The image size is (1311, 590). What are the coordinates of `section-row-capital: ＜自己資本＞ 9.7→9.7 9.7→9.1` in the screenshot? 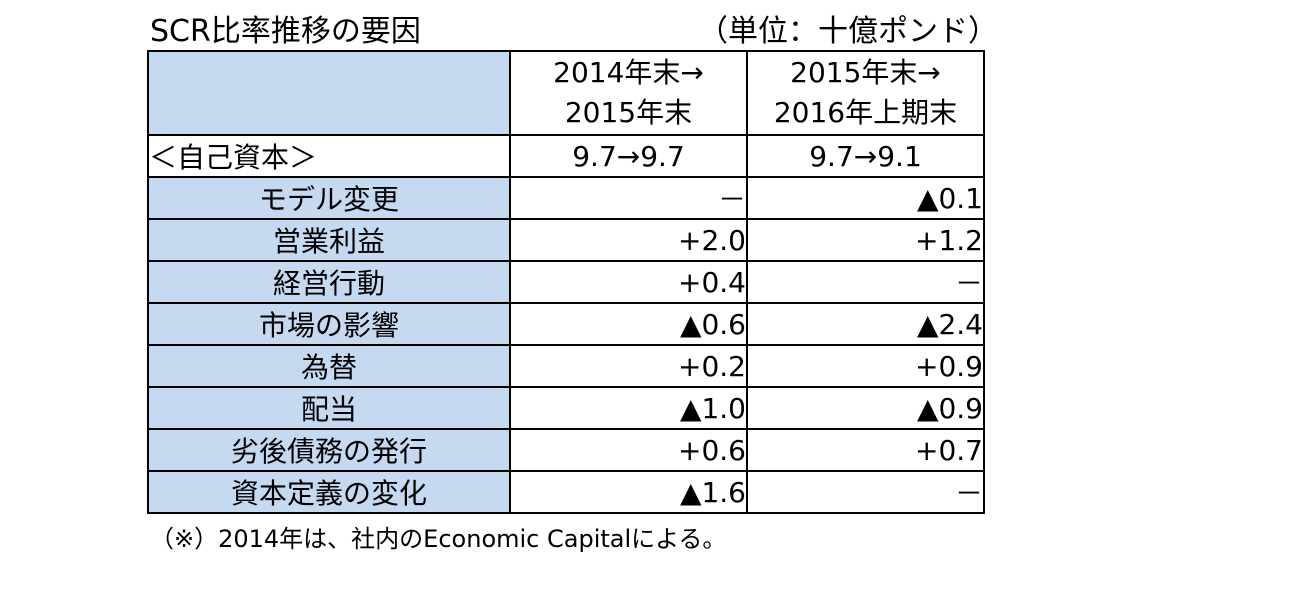 It's located at (566, 156).